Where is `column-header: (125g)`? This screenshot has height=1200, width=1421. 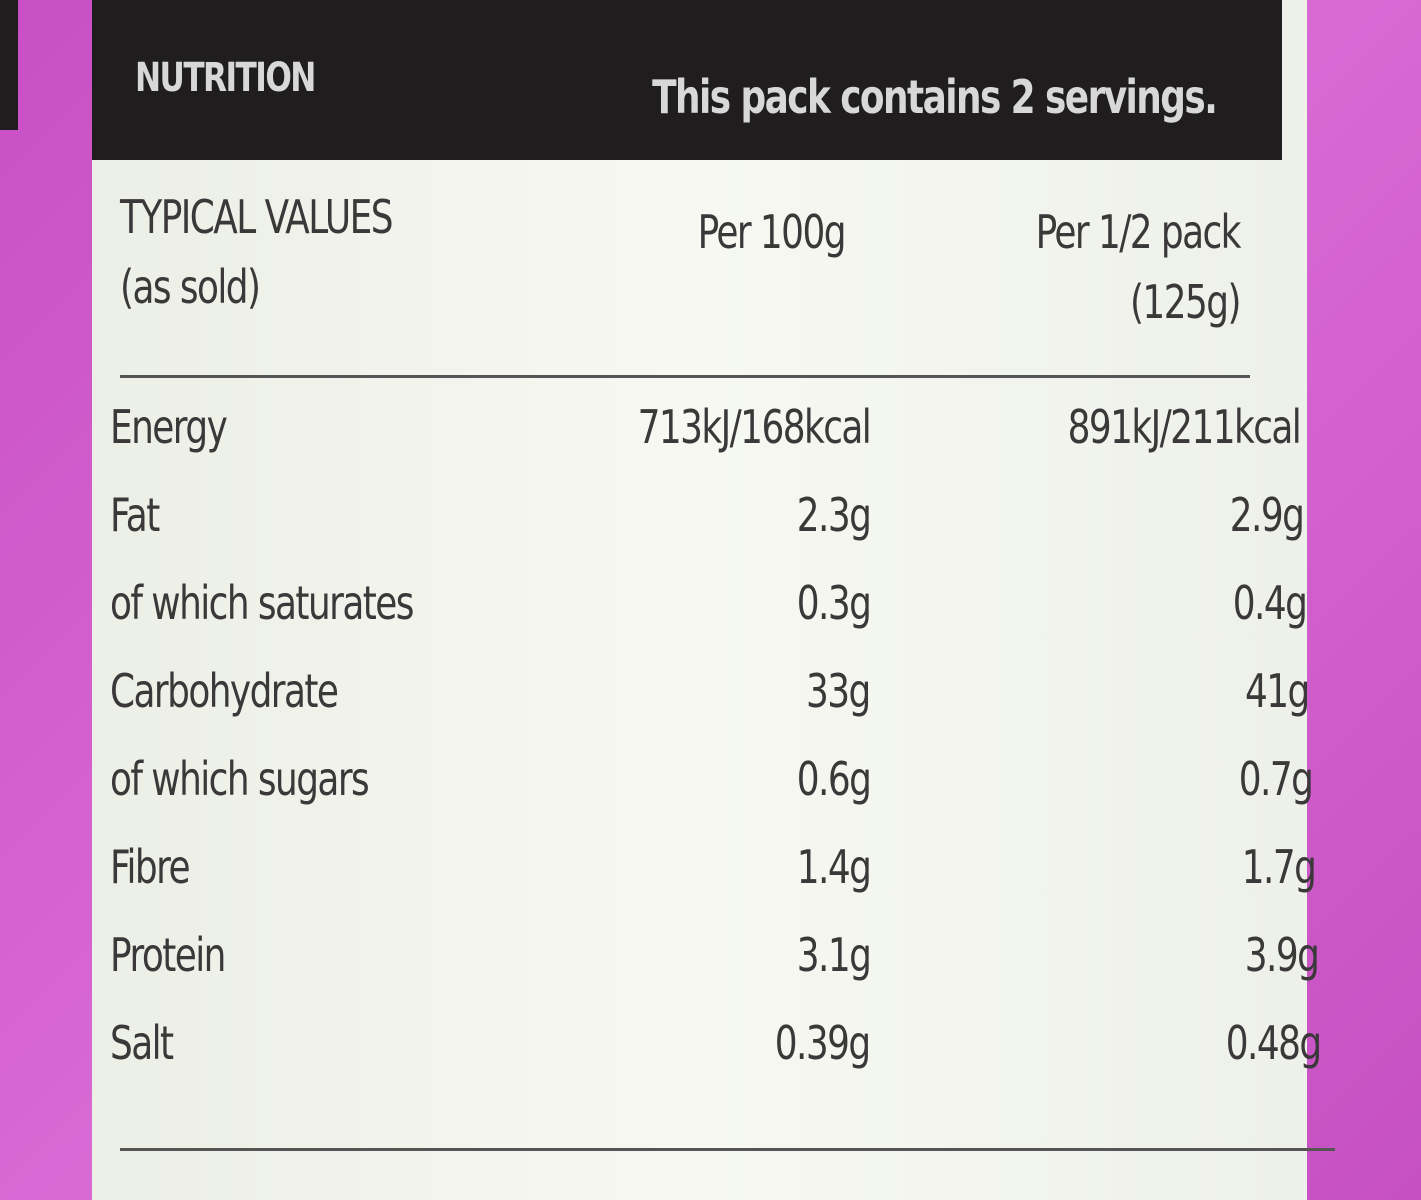 column-header: (125g) is located at coordinates (1185, 302).